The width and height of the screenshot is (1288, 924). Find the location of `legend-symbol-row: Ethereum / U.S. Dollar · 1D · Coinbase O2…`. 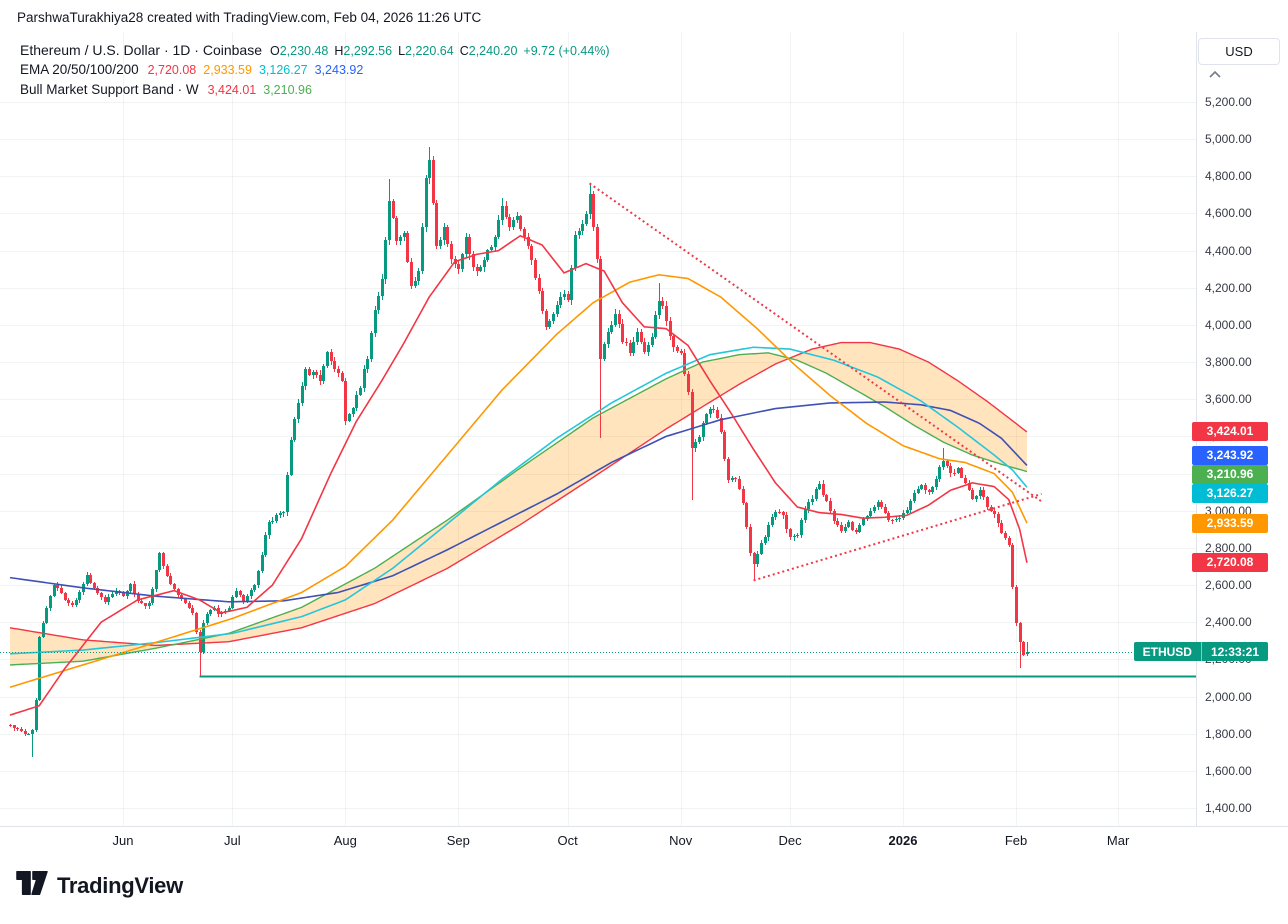

legend-symbol-row: Ethereum / U.S. Dollar · 1D · Coinbase O2… is located at coordinates (315, 50).